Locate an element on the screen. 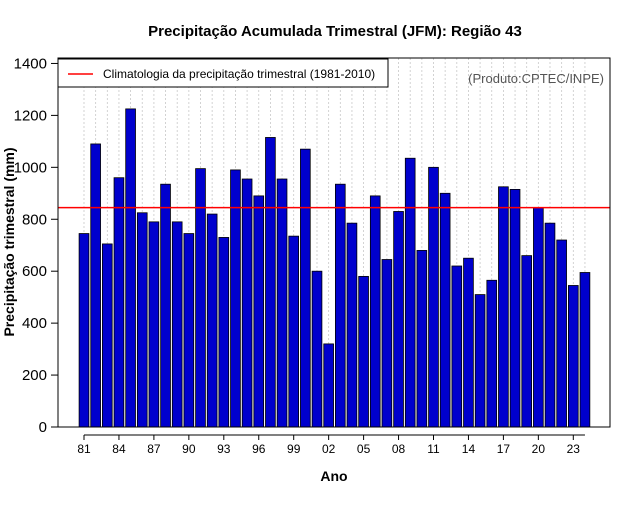 This screenshot has height=505, width=640. bar-1982 is located at coordinates (95, 285).